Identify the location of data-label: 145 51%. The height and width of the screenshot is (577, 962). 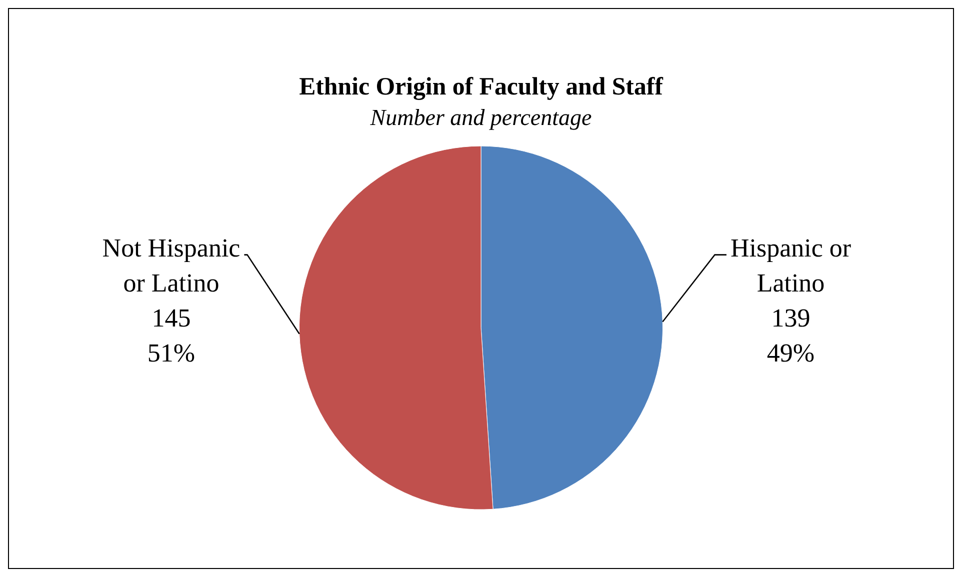
(171, 336).